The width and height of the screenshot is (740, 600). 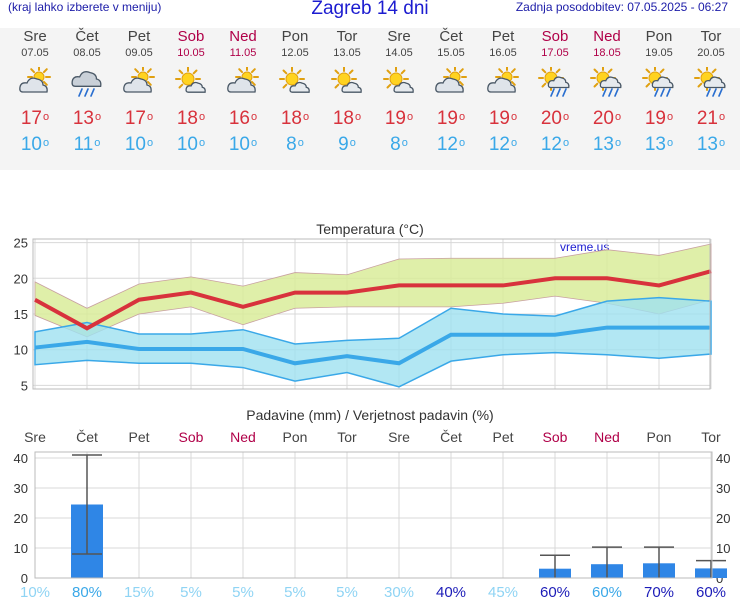 I want to click on menu-hint: (kraj lahko izberete v meniju), so click(x=85, y=7).